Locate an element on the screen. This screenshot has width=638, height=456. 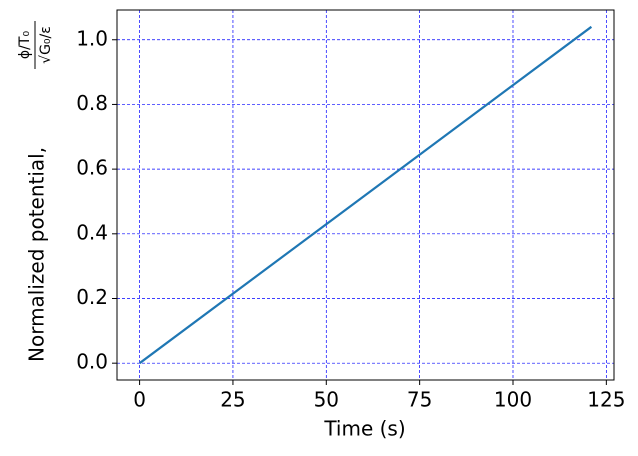
x-tick-label: 75 is located at coordinates (419, 400).